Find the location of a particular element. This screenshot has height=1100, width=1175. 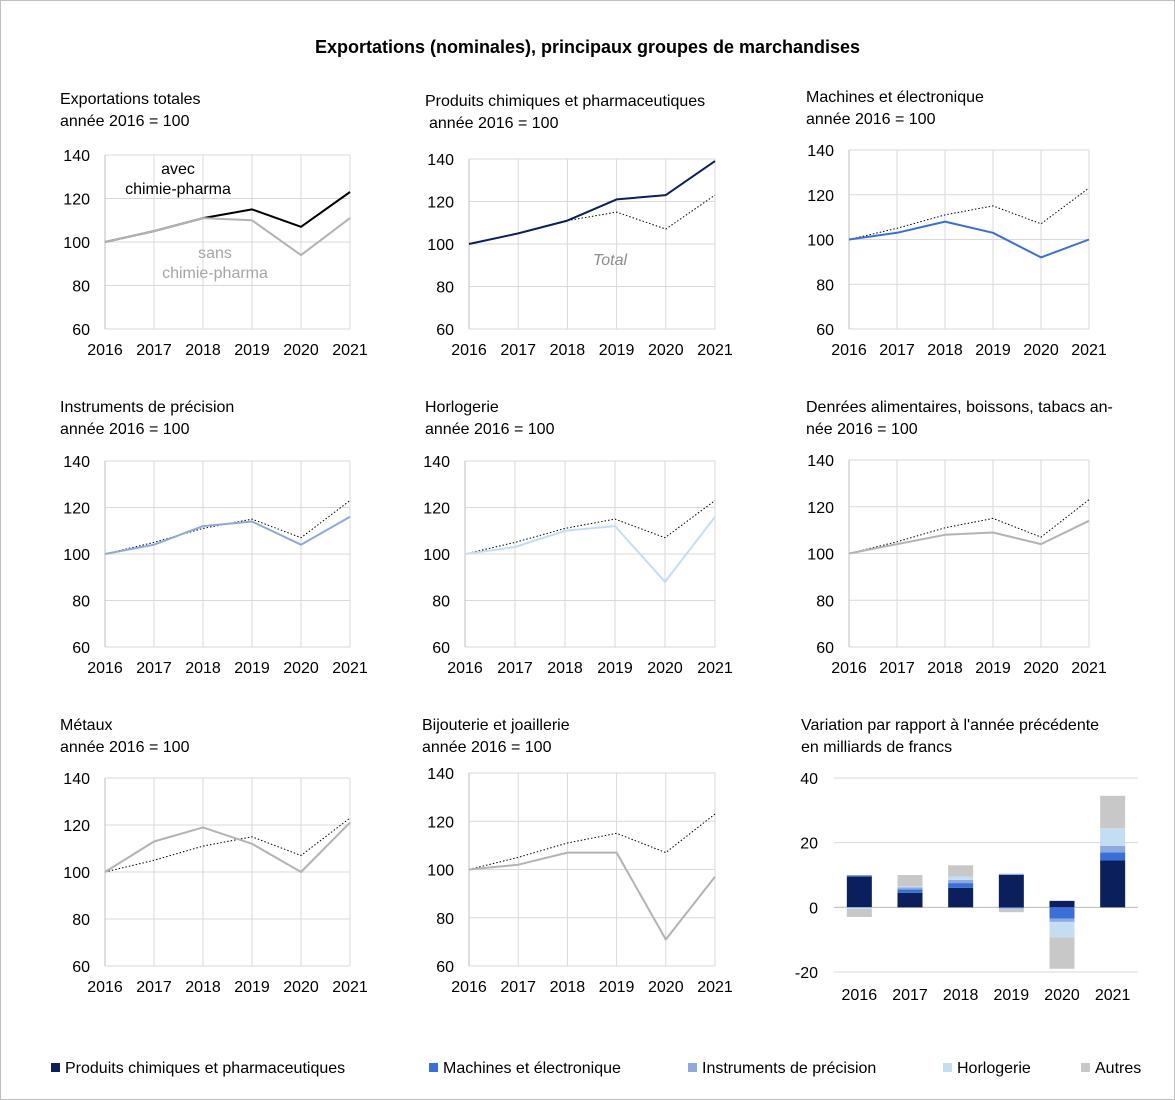

legend-item-precision: Instruments de précision is located at coordinates (782, 1069).